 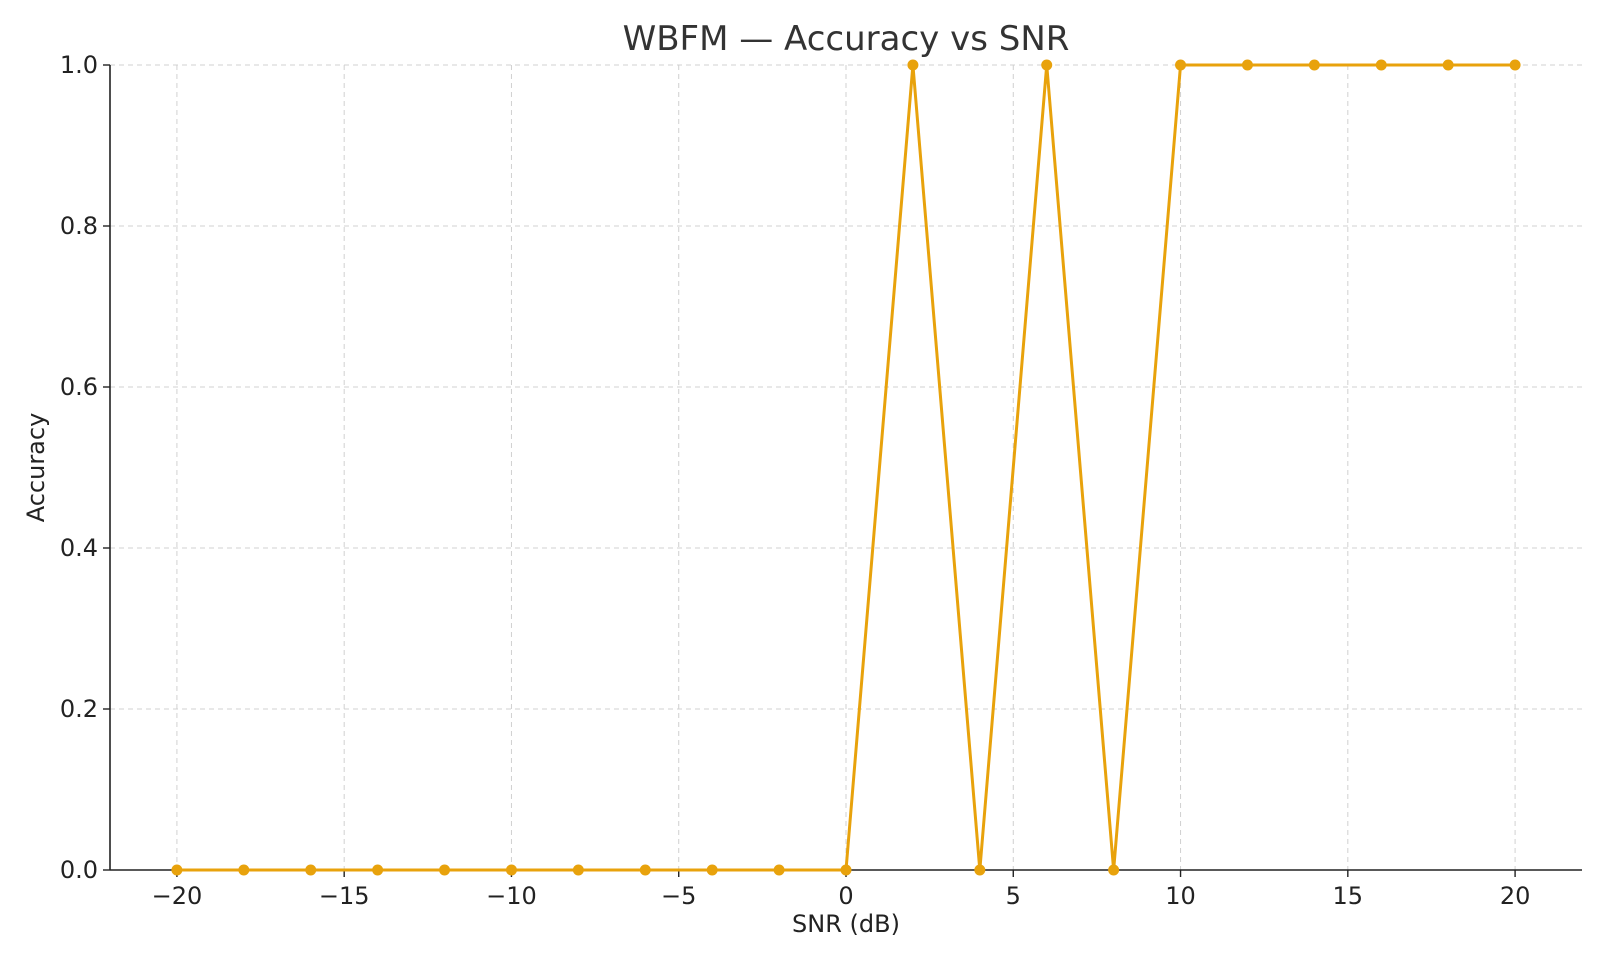 I want to click on y-tick-label: 0.4, so click(x=79, y=548).